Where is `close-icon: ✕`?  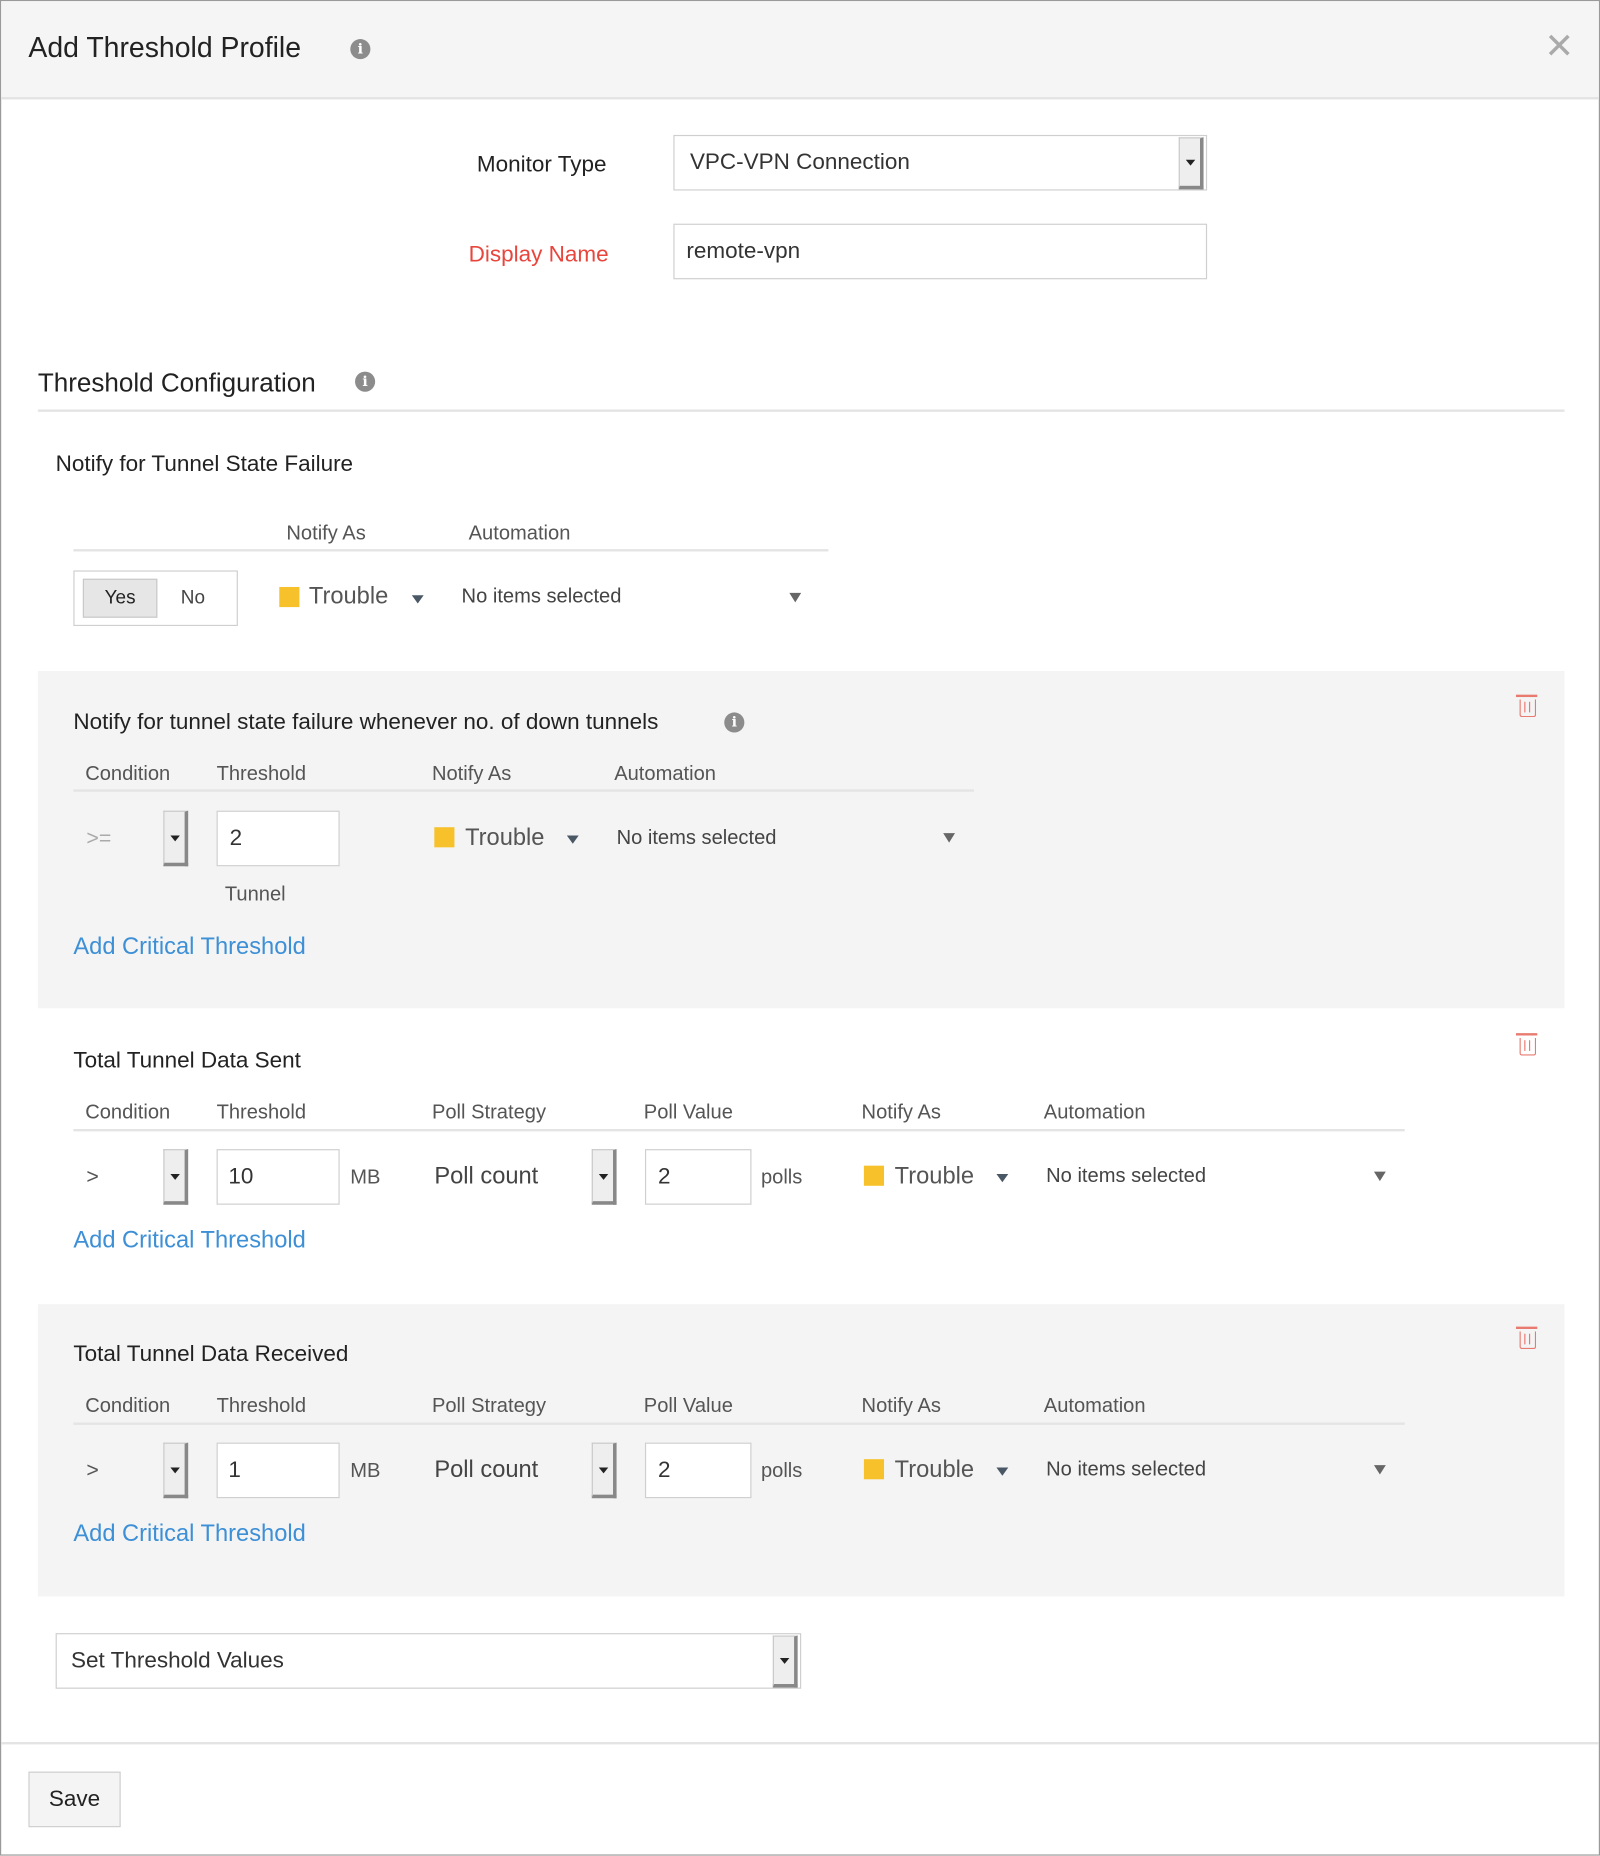 close-icon: ✕ is located at coordinates (1559, 47).